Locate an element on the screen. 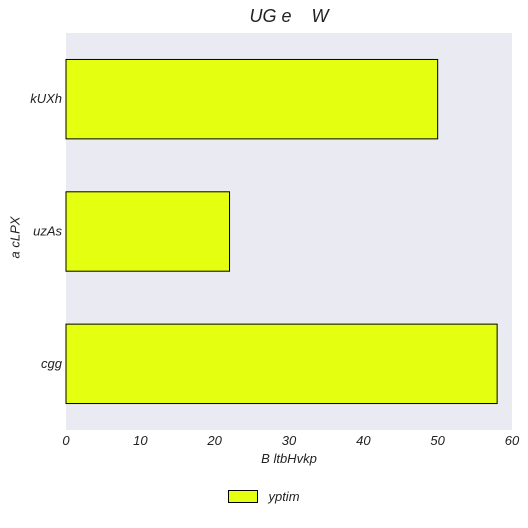  x-tick-label: 60 is located at coordinates (512, 440).